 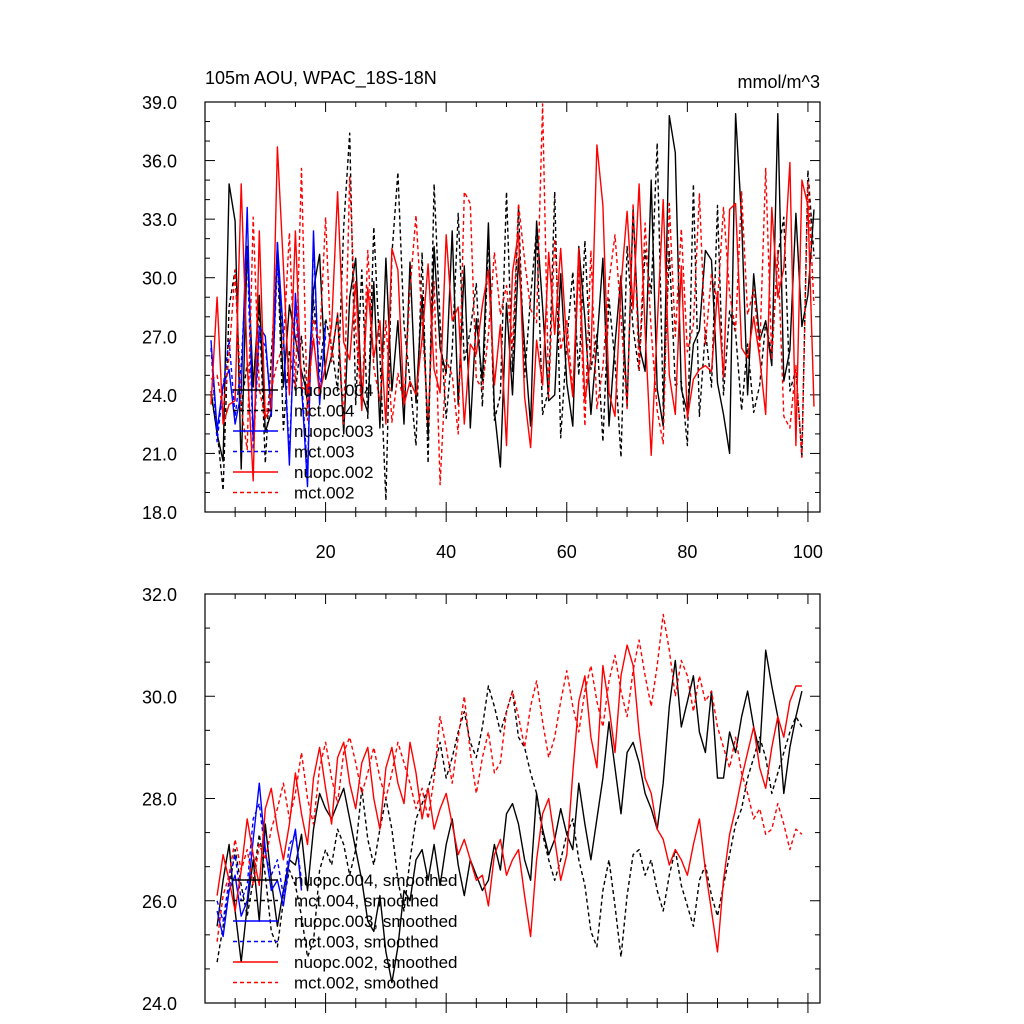 What do you see at coordinates (808, 552) in the screenshot?
I see `x-tick-label: 100` at bounding box center [808, 552].